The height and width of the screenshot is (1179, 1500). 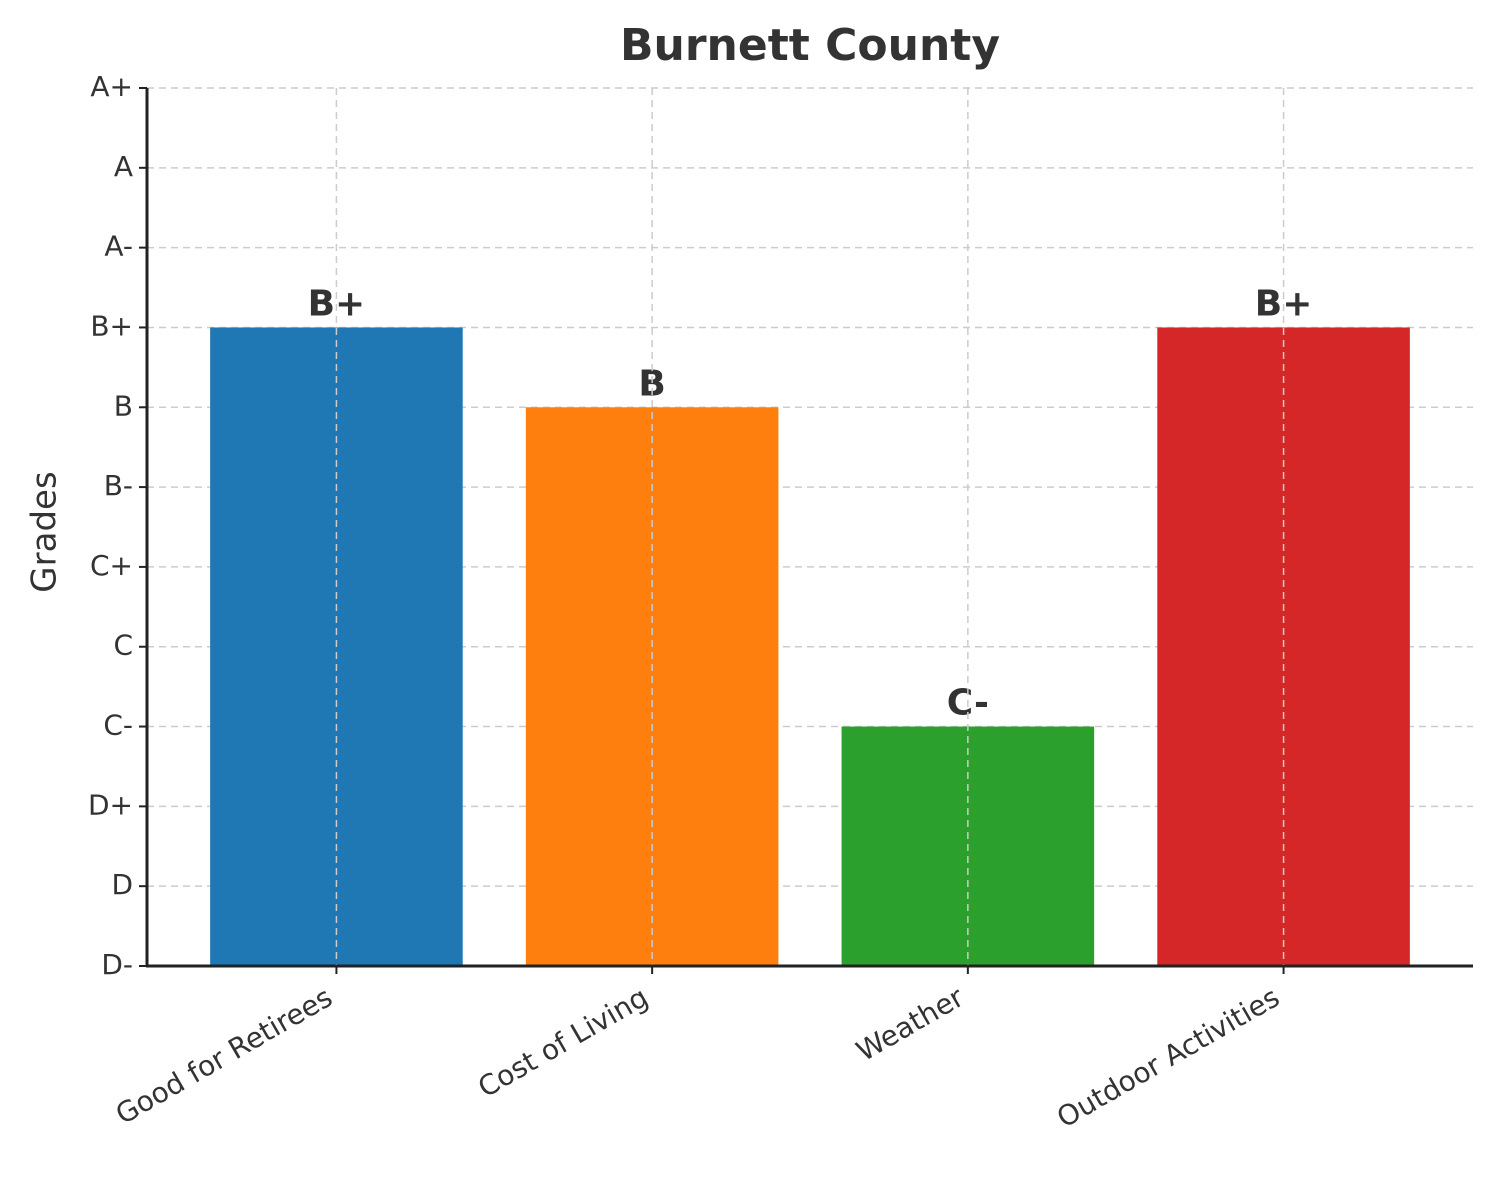 What do you see at coordinates (123, 645) in the screenshot?
I see `y-tick-label: C` at bounding box center [123, 645].